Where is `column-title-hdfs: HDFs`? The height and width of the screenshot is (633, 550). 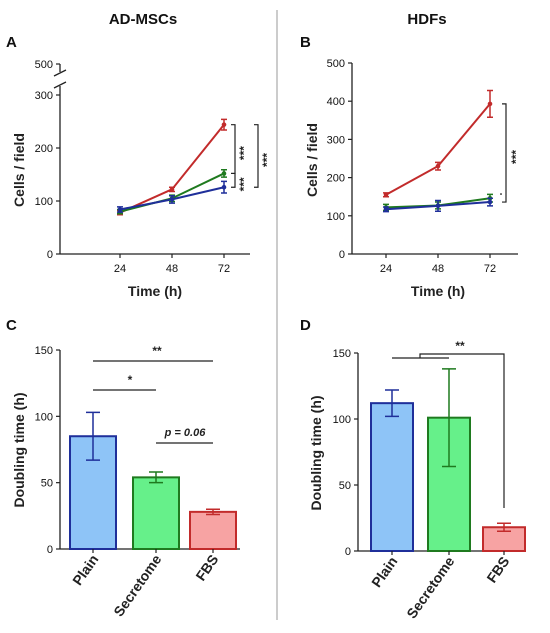 column-title-hdfs: HDFs is located at coordinates (426, 19).